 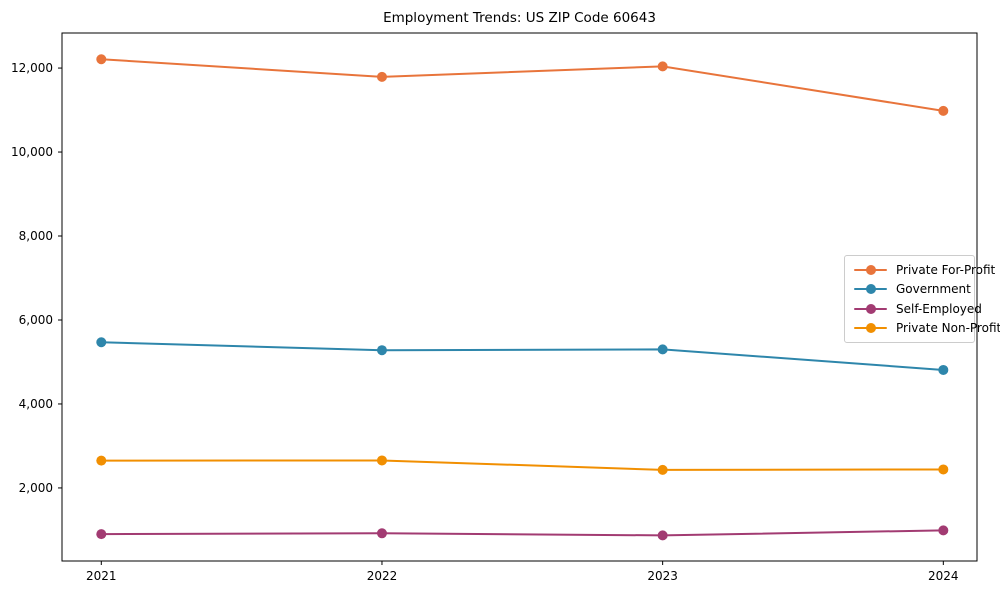 I want to click on data-point-self-employed-2021, so click(x=101, y=534).